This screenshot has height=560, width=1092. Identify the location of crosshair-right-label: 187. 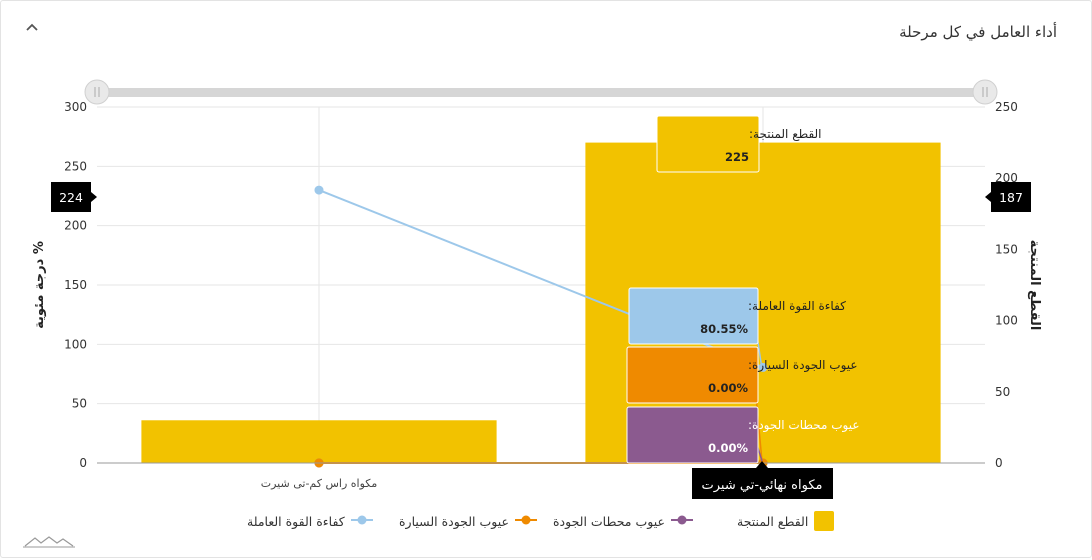
(1008, 197).